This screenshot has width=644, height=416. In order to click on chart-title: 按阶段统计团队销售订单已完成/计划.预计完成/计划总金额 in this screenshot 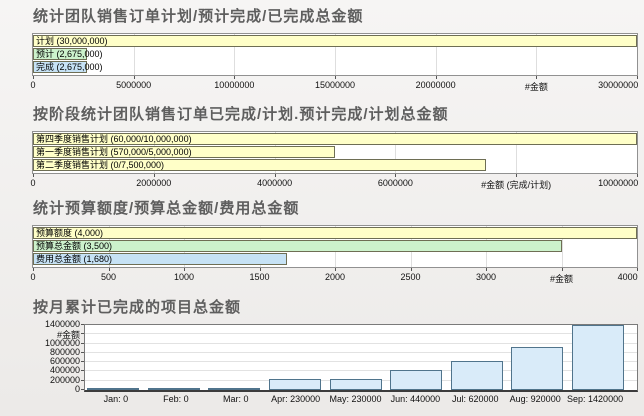, I will do `click(241, 114)`.